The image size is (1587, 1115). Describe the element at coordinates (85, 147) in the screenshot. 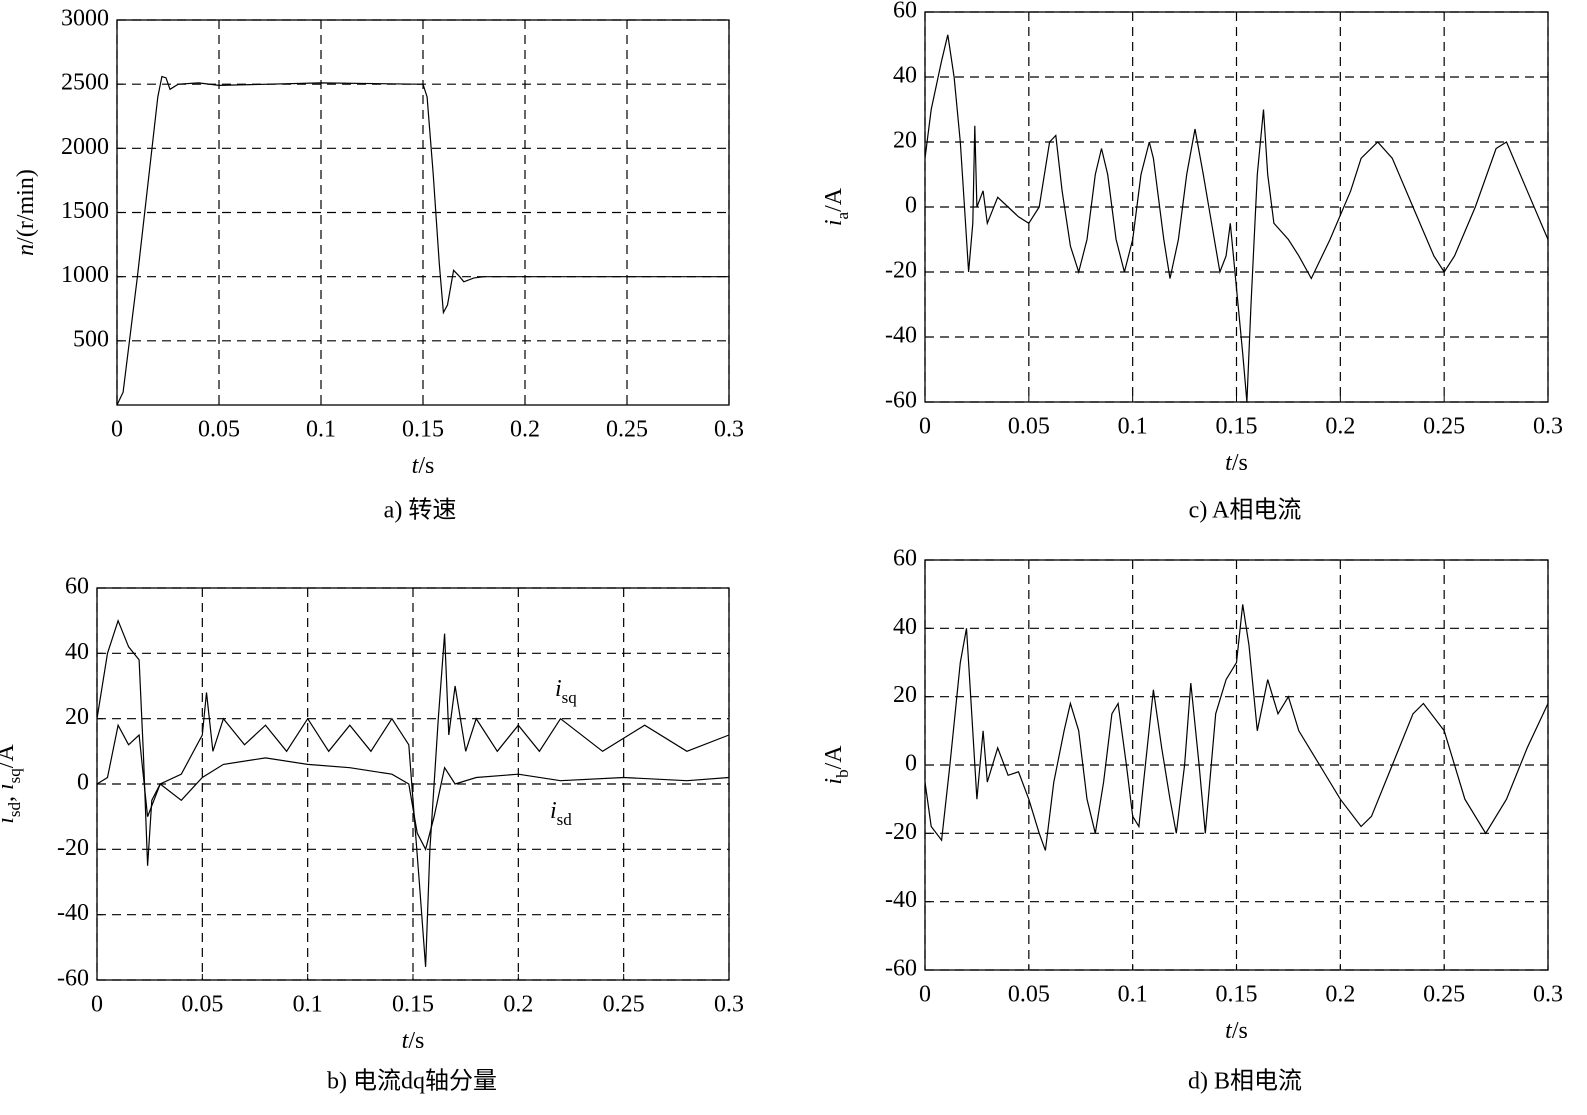

I see `y-tick-label: 2000` at that location.